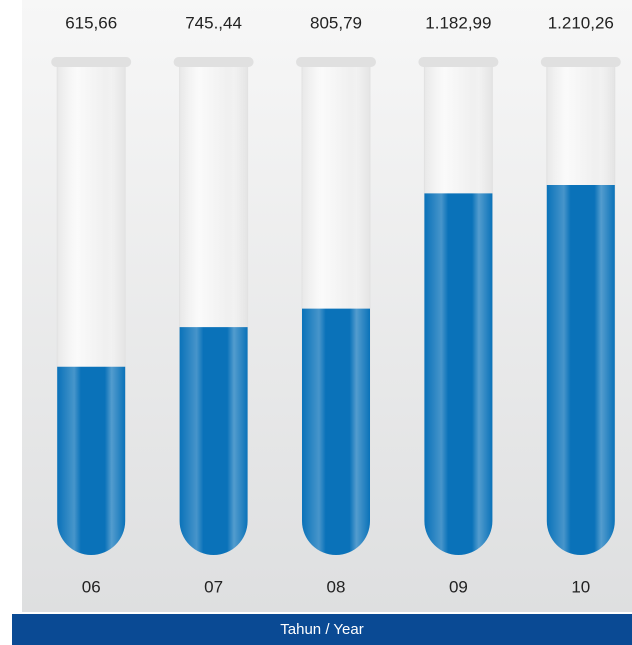  Describe the element at coordinates (213, 22) in the screenshot. I see `value-label: 745.,44` at that location.